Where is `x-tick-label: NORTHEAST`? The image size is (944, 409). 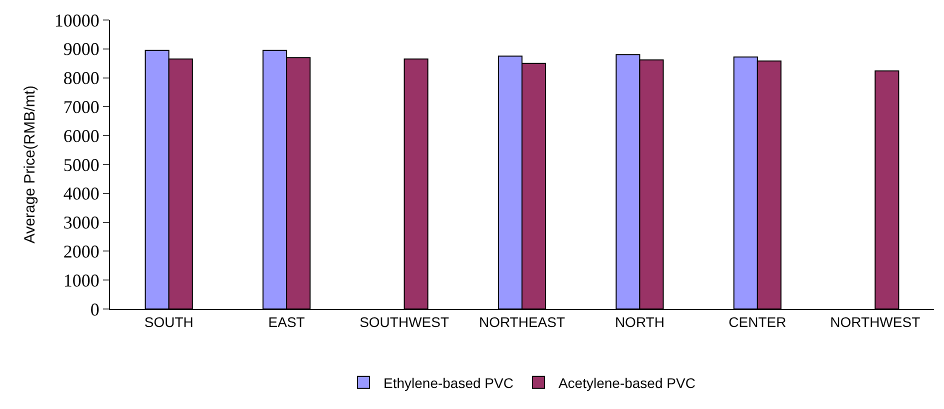
x-tick-label: NORTHEAST is located at coordinates (522, 322).